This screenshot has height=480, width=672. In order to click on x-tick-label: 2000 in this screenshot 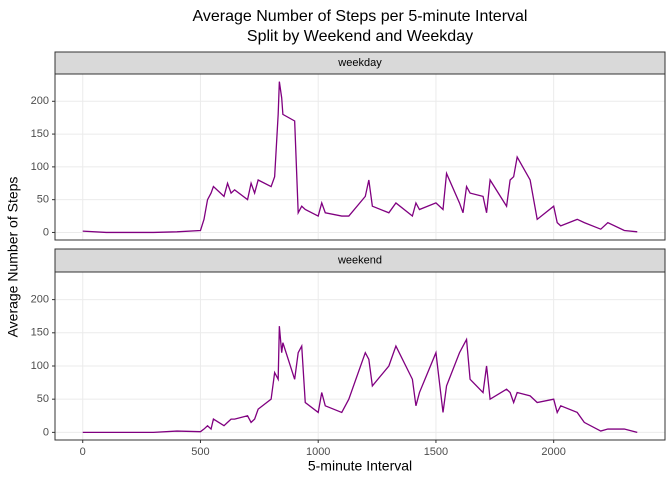, I will do `click(553, 452)`.